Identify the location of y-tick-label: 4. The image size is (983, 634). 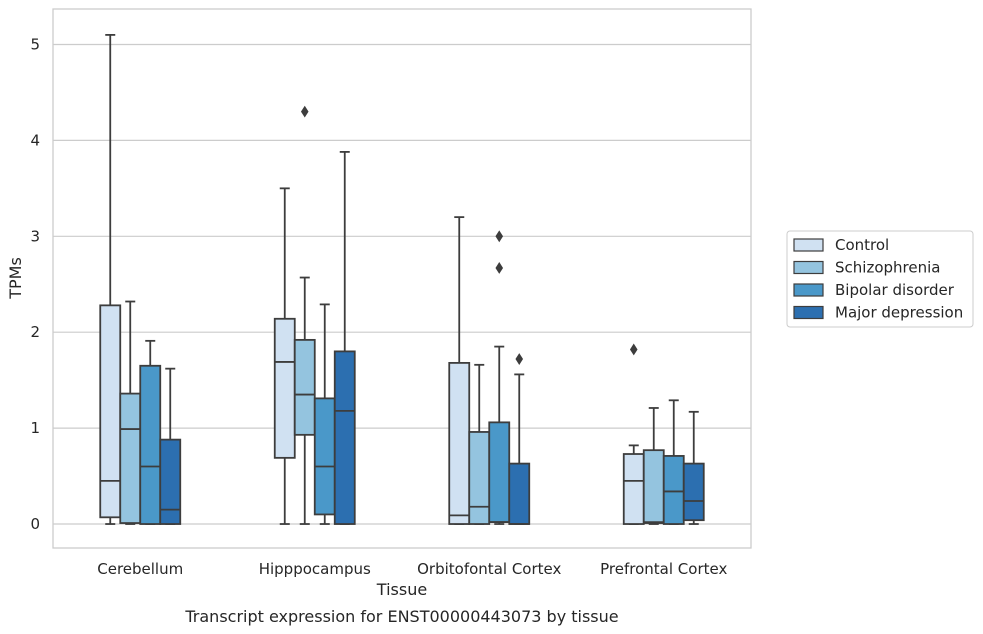
(35, 140).